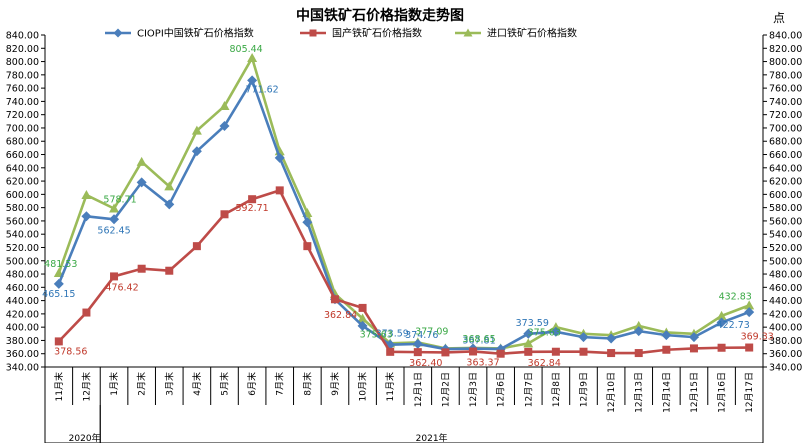 This screenshot has width=803, height=443. Describe the element at coordinates (785, 341) in the screenshot. I see `right-tick-label: 380.00` at that location.